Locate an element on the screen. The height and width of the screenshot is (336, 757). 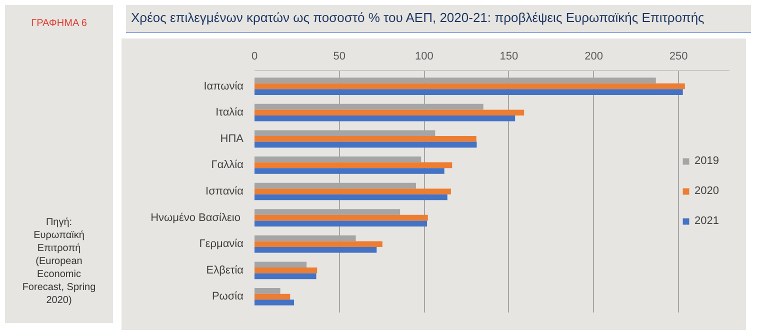
y-tick-label: Ιαπωνία is located at coordinates (224, 86).